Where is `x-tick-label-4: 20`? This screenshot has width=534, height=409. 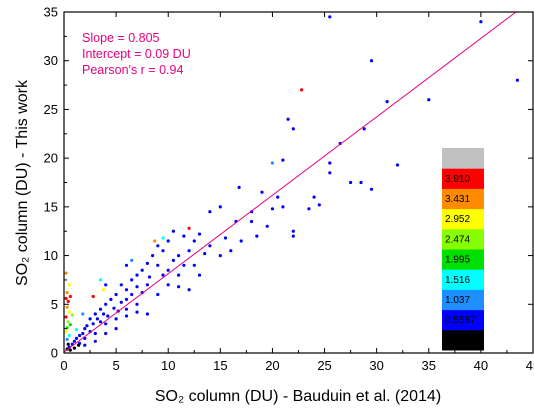 x-tick-label-4: 20 is located at coordinates (272, 365).